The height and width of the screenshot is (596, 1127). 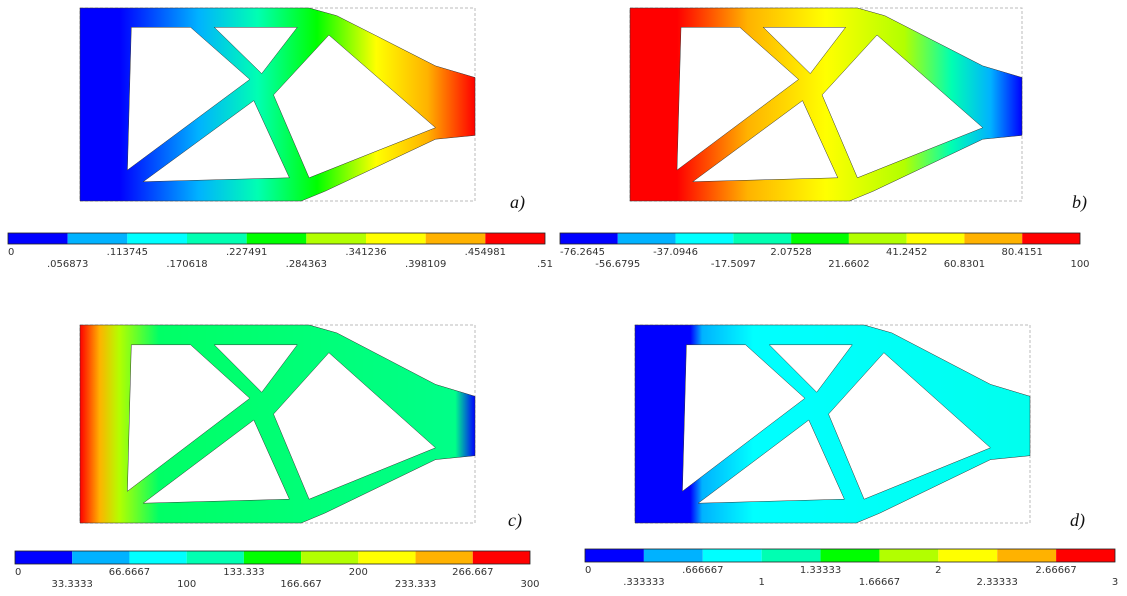 I want to click on colorbar-tick-label: .333333, so click(x=643, y=582).